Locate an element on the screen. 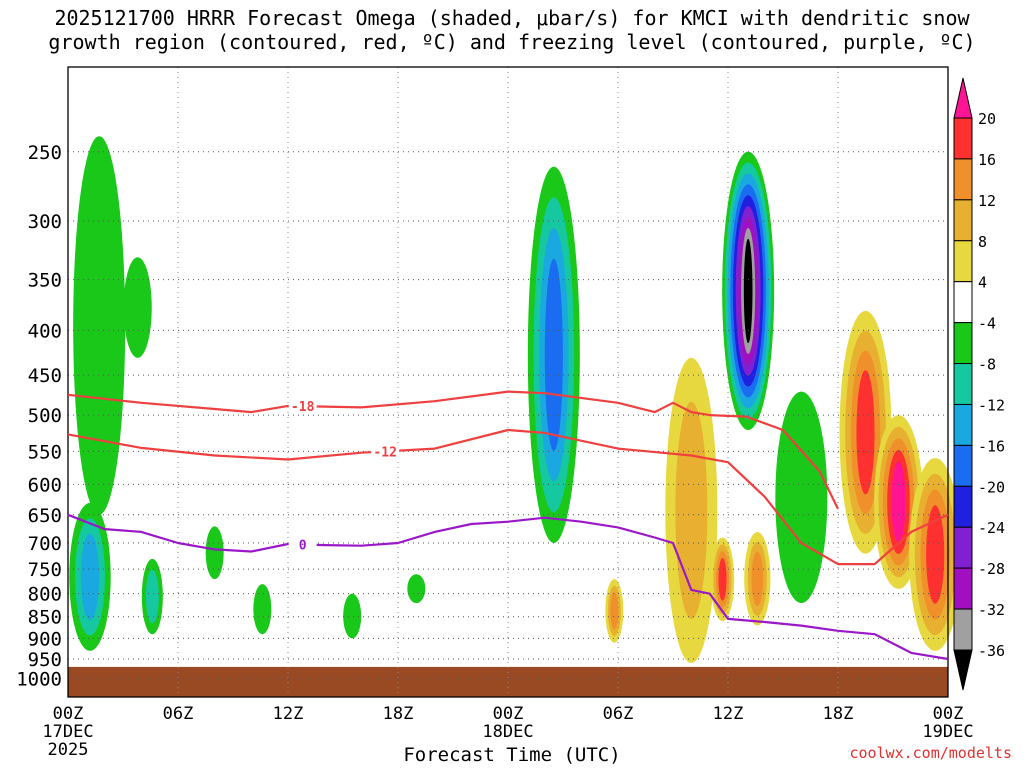  colorbar-label: -32 is located at coordinates (991, 610).